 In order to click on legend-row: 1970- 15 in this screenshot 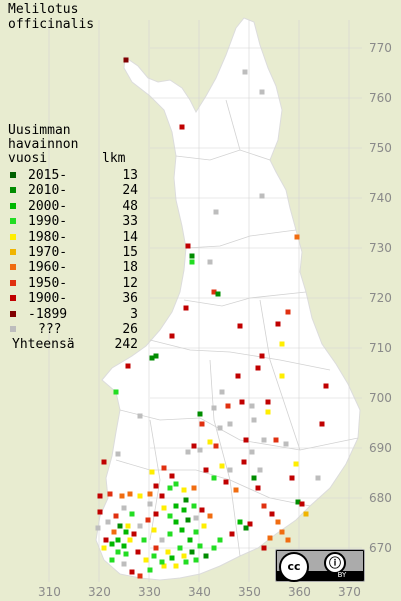, I will do `click(73, 252)`.